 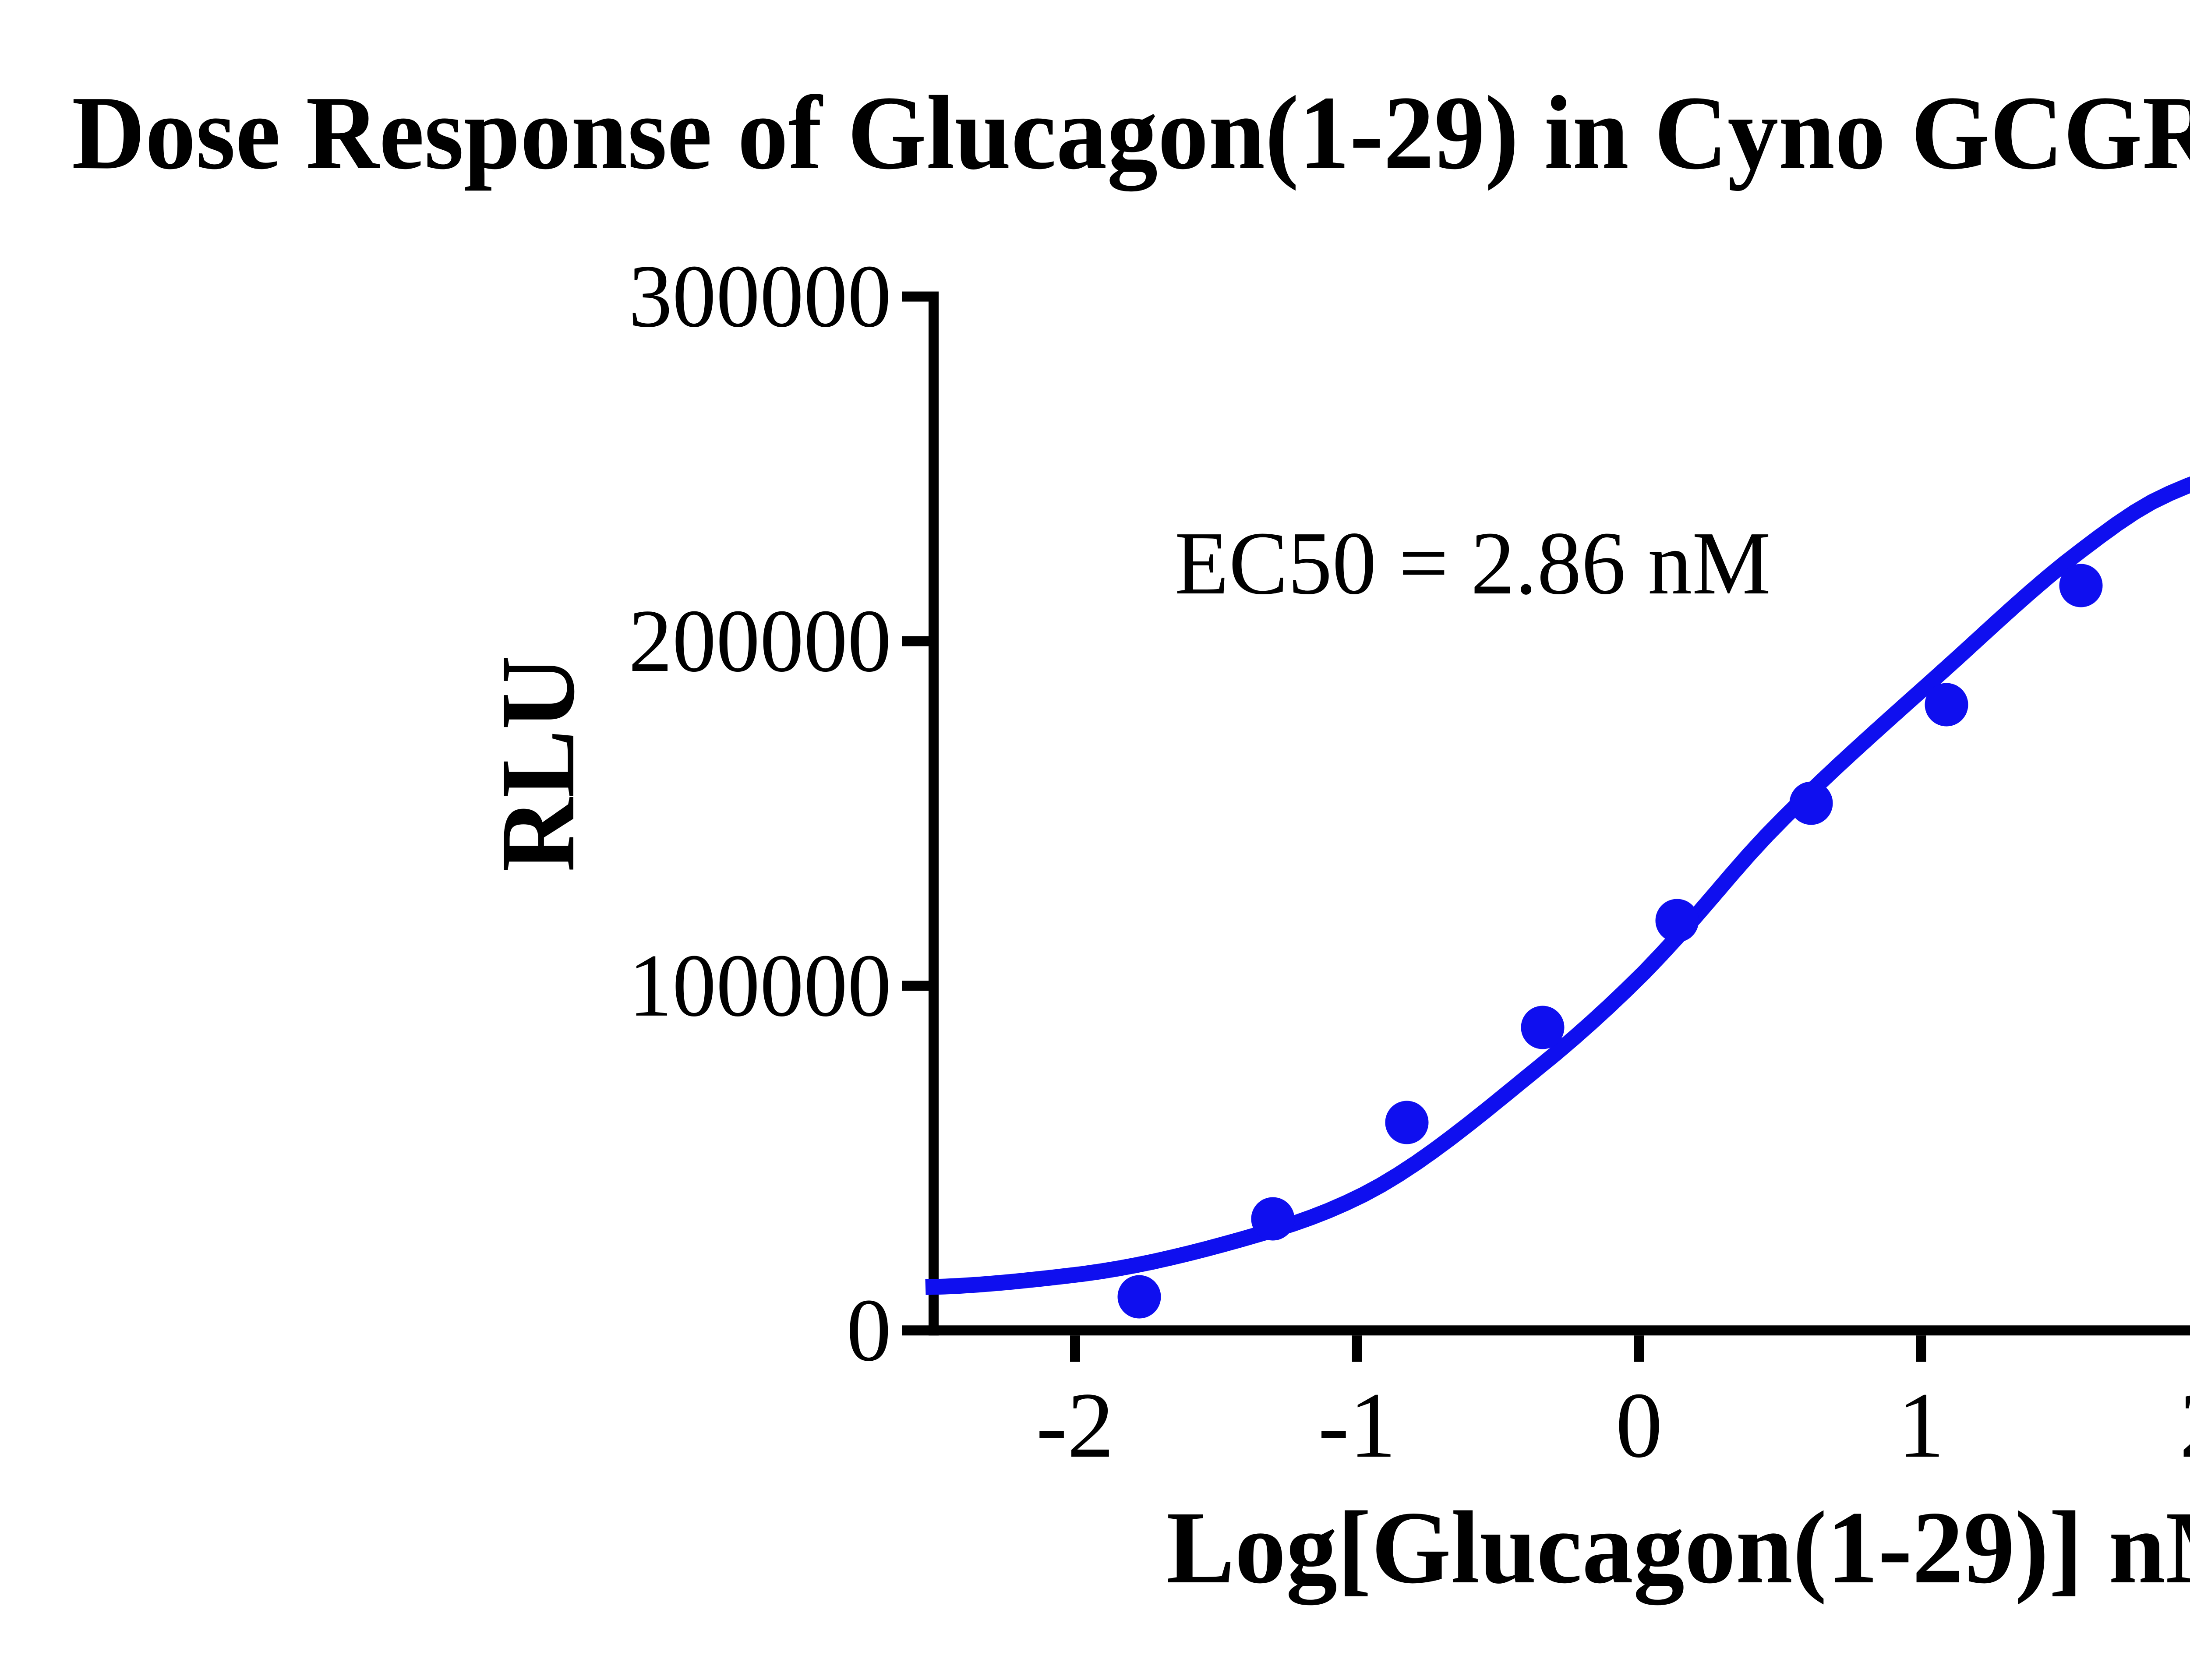 I want to click on svg-text: RLU, so click(x=538, y=764).